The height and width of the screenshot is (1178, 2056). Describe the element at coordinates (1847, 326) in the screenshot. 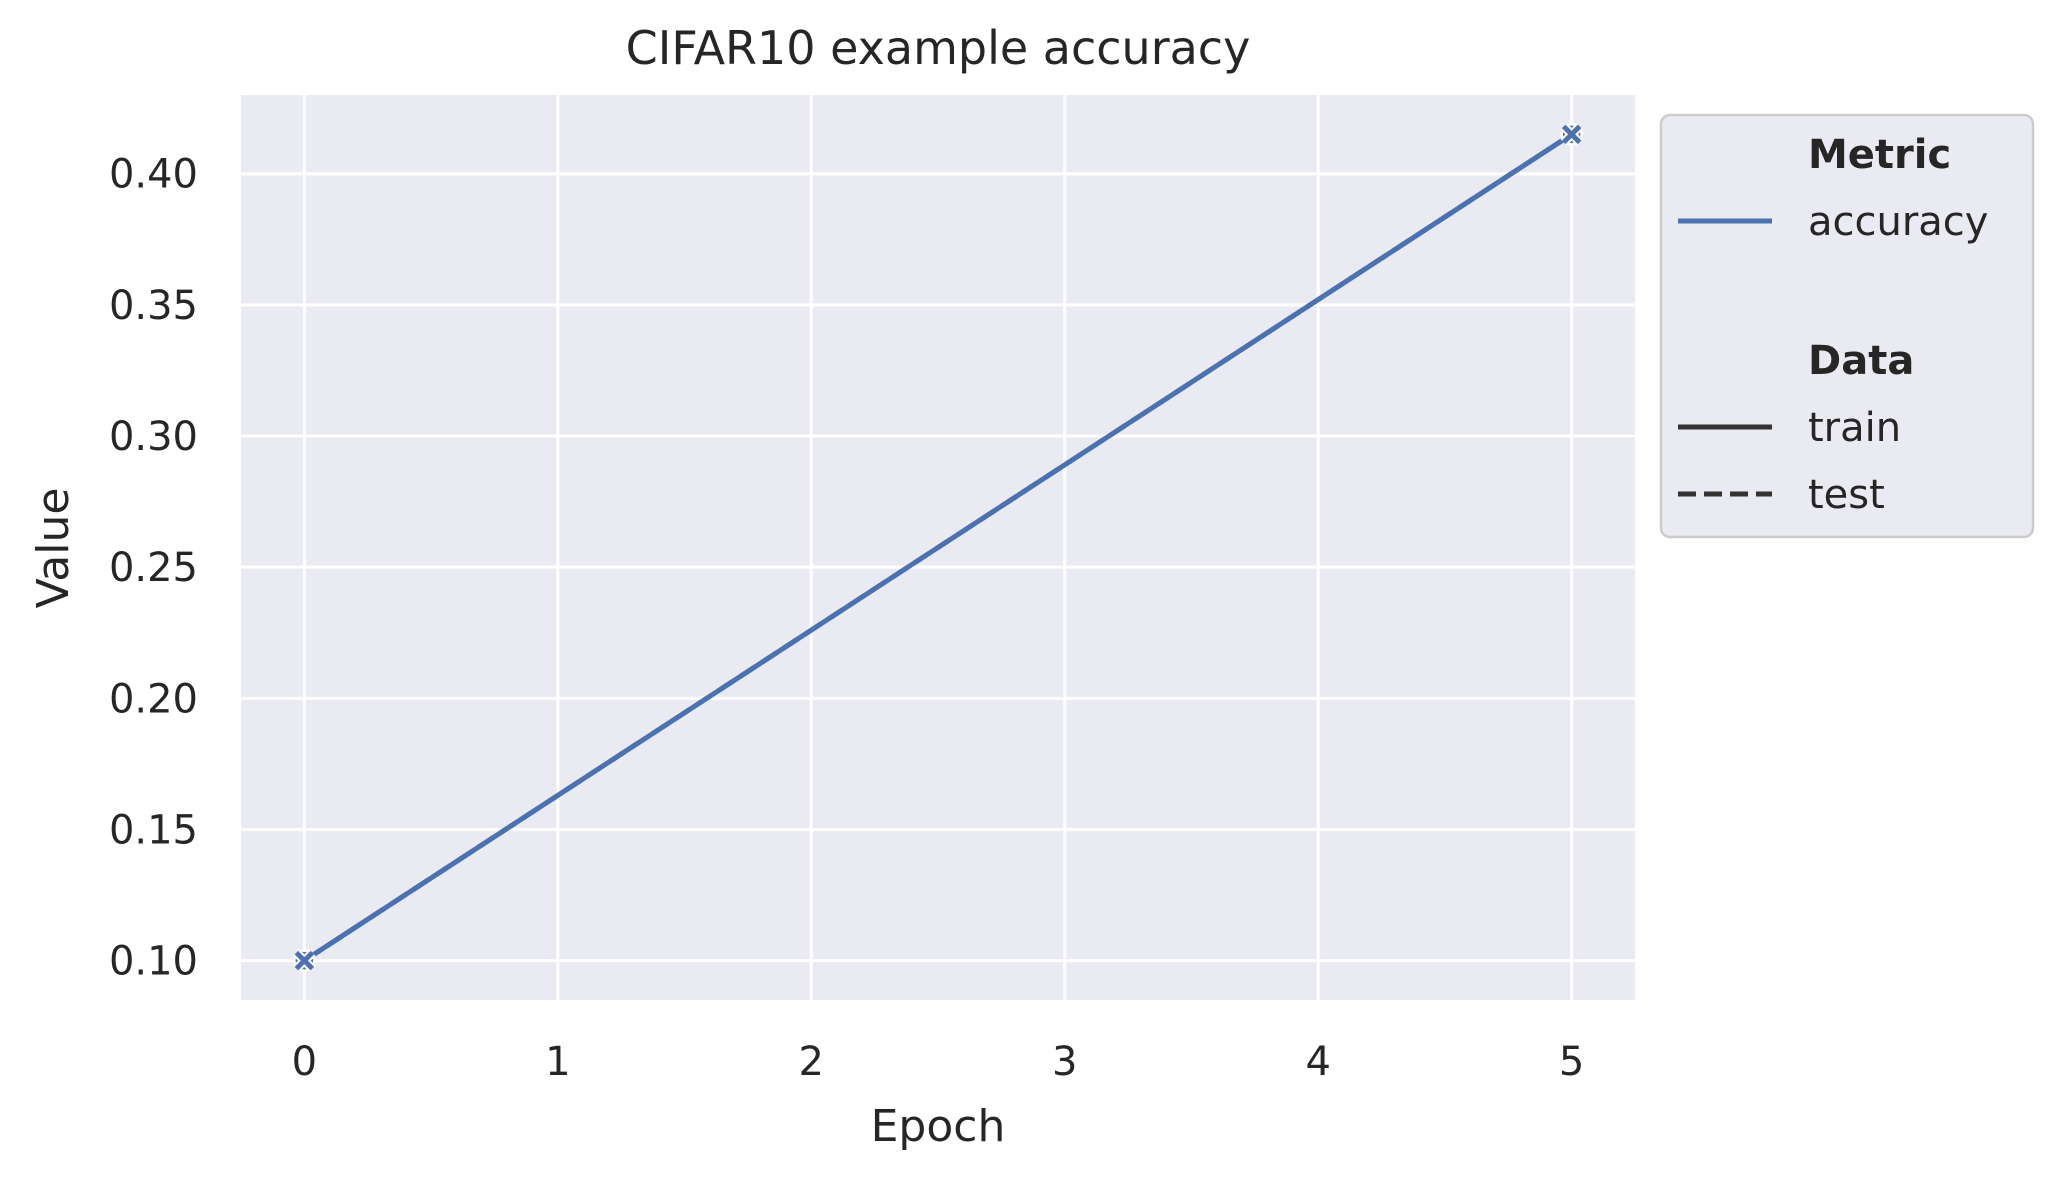

I see `legend: Metric accuracy Data train test` at that location.